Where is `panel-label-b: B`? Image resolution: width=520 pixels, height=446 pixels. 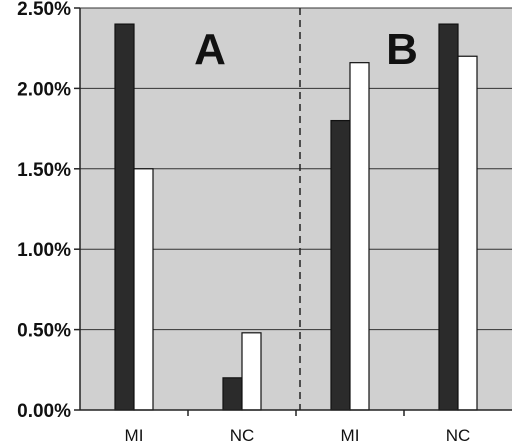
panel-label-b: B is located at coordinates (402, 49).